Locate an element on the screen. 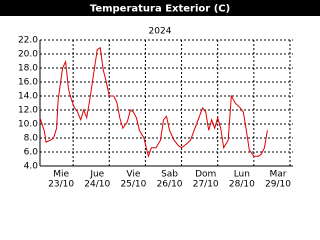 Image resolution: width=320 pixels, height=240 pixels. x-tick-date: 24/10 is located at coordinates (97, 185).